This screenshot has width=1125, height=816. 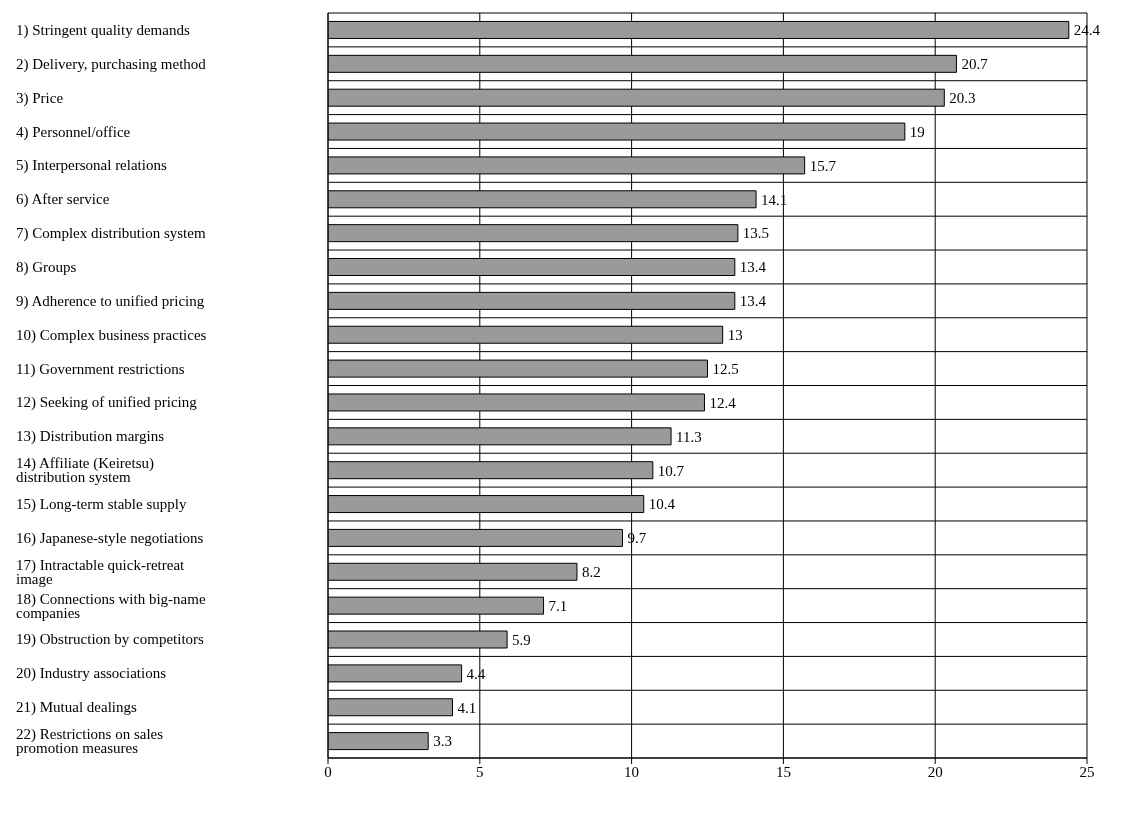 I want to click on x-tick-label: 0, so click(x=328, y=771).